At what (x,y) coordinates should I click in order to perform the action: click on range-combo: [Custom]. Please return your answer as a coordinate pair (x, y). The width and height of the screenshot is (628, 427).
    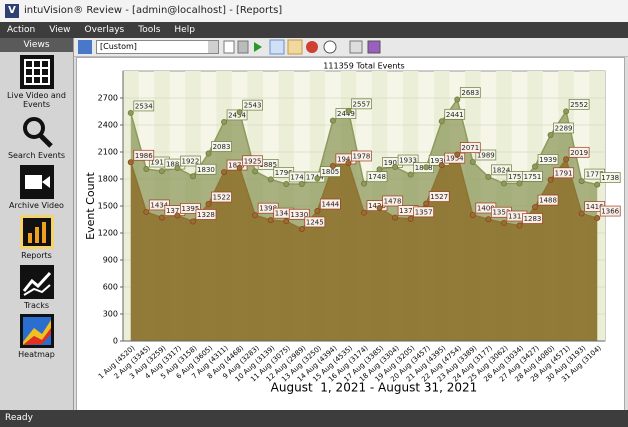
    Looking at the image, I should click on (157, 47).